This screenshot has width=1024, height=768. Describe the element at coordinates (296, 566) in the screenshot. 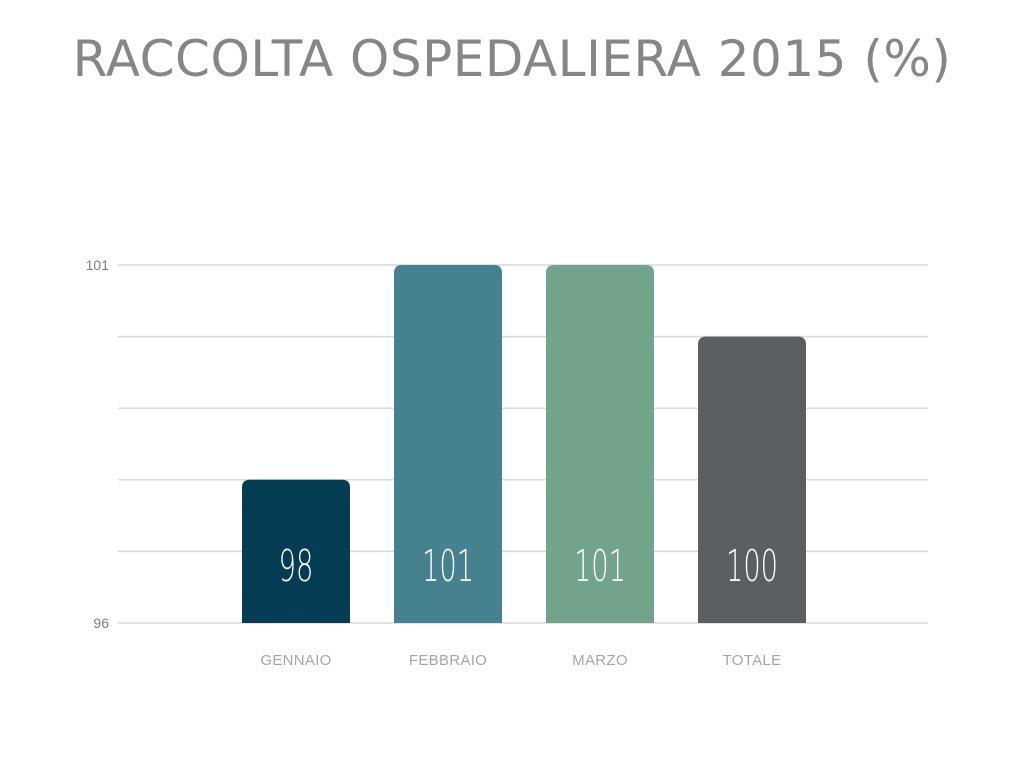

I see `data-label: 98` at that location.